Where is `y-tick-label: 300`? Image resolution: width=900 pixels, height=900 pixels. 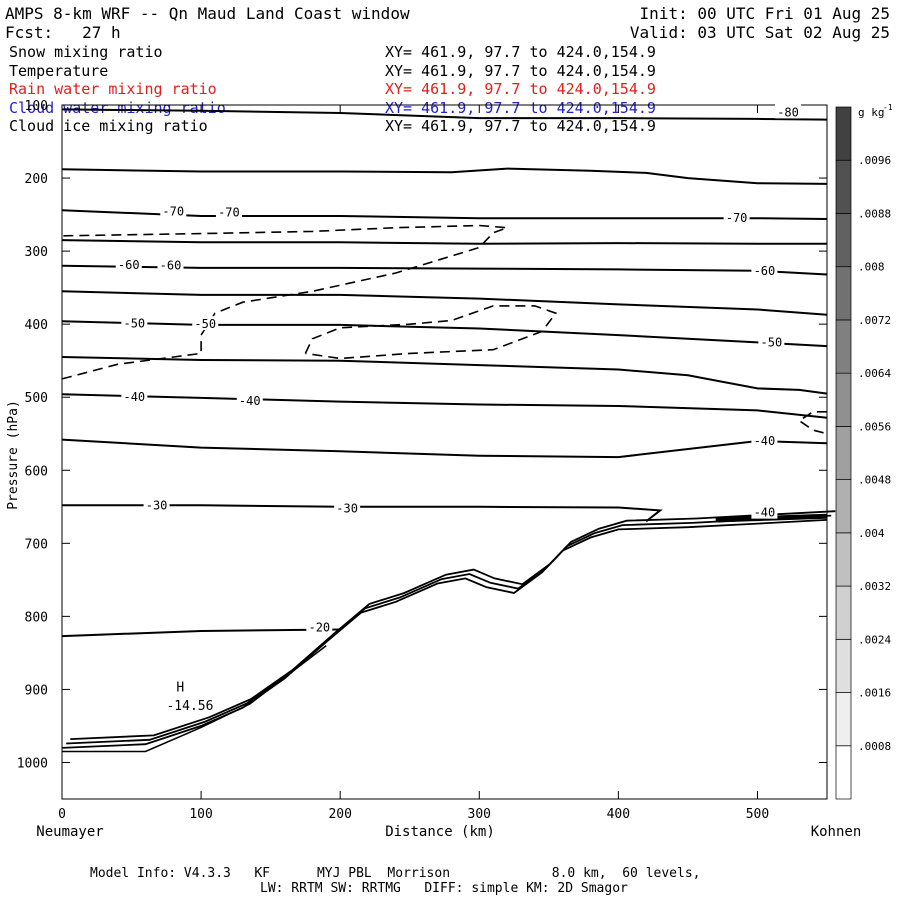
y-tick-label: 300 is located at coordinates (36, 252).